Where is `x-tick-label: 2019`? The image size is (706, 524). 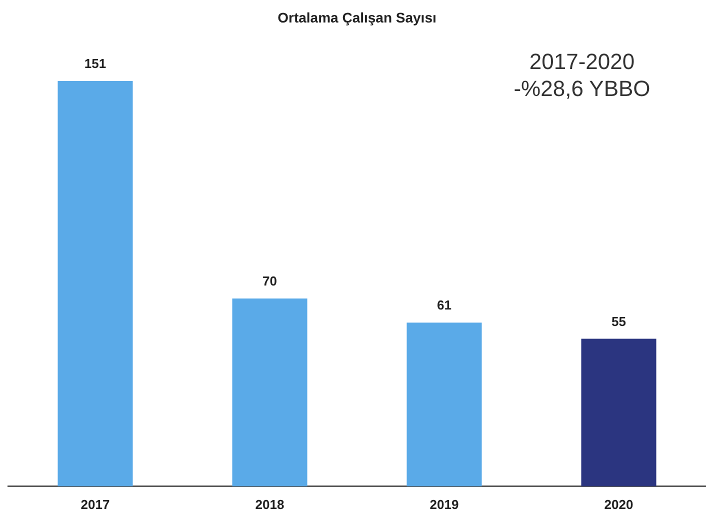
x-tick-label: 2019 is located at coordinates (444, 504).